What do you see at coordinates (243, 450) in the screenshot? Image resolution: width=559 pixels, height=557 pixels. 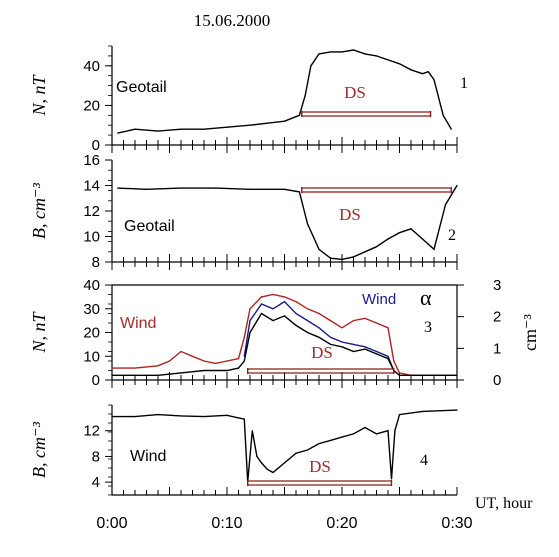 I see `panel-4: 4 8 12 B, cm⁻³ DS Wind 4` at bounding box center [243, 450].